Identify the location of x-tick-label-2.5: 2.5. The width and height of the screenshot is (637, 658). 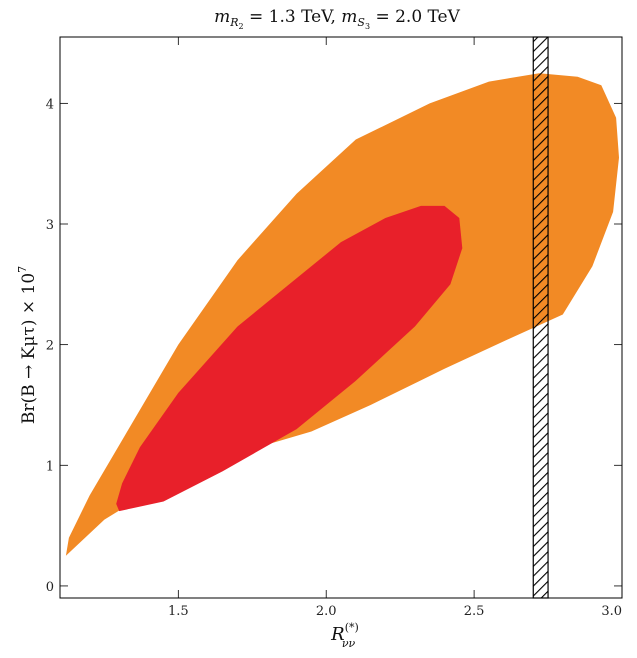
(474, 611).